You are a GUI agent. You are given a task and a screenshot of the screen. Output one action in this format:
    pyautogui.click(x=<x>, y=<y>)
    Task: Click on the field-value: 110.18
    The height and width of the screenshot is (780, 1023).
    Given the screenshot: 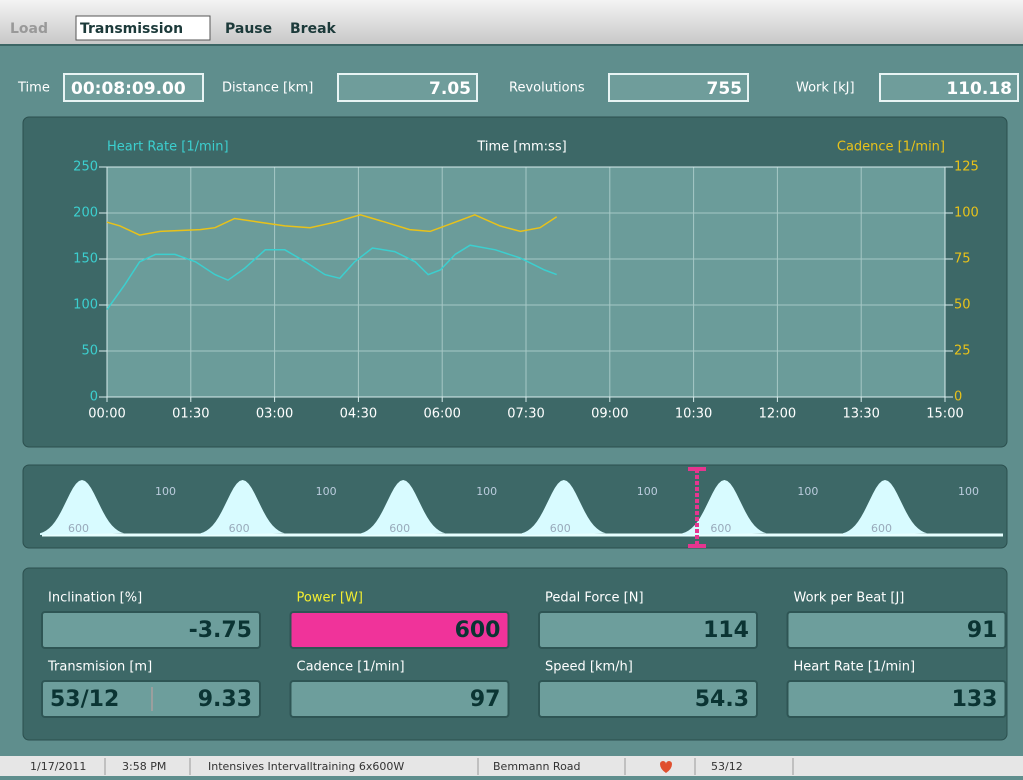 What is the action you would take?
    pyautogui.click(x=979, y=89)
    